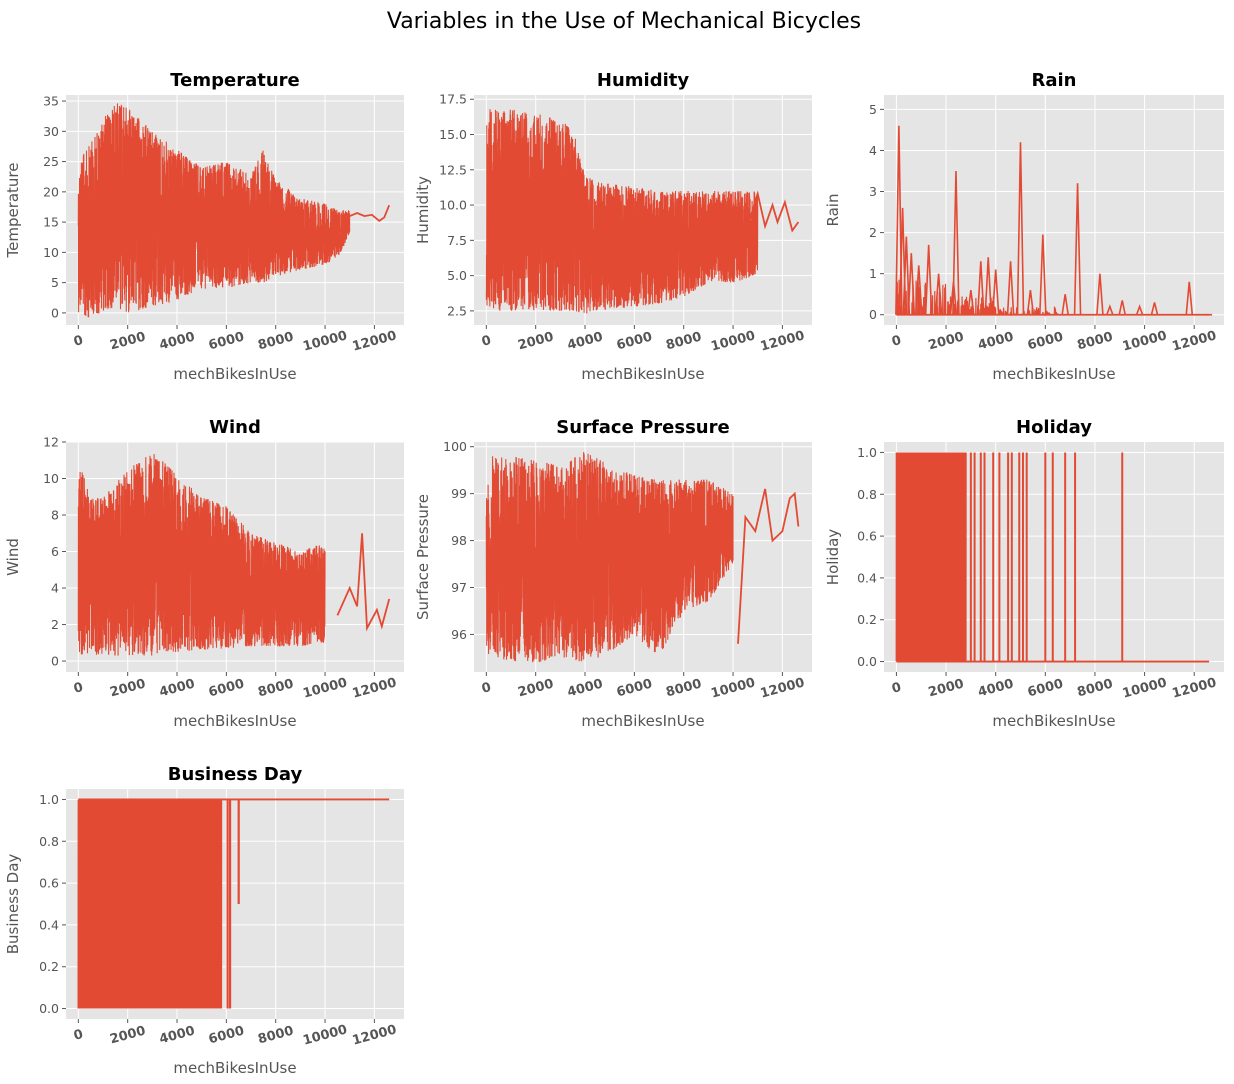 The width and height of the screenshot is (1234, 1084). Describe the element at coordinates (931, 557) in the screenshot. I see `line-holiday-dense` at that location.